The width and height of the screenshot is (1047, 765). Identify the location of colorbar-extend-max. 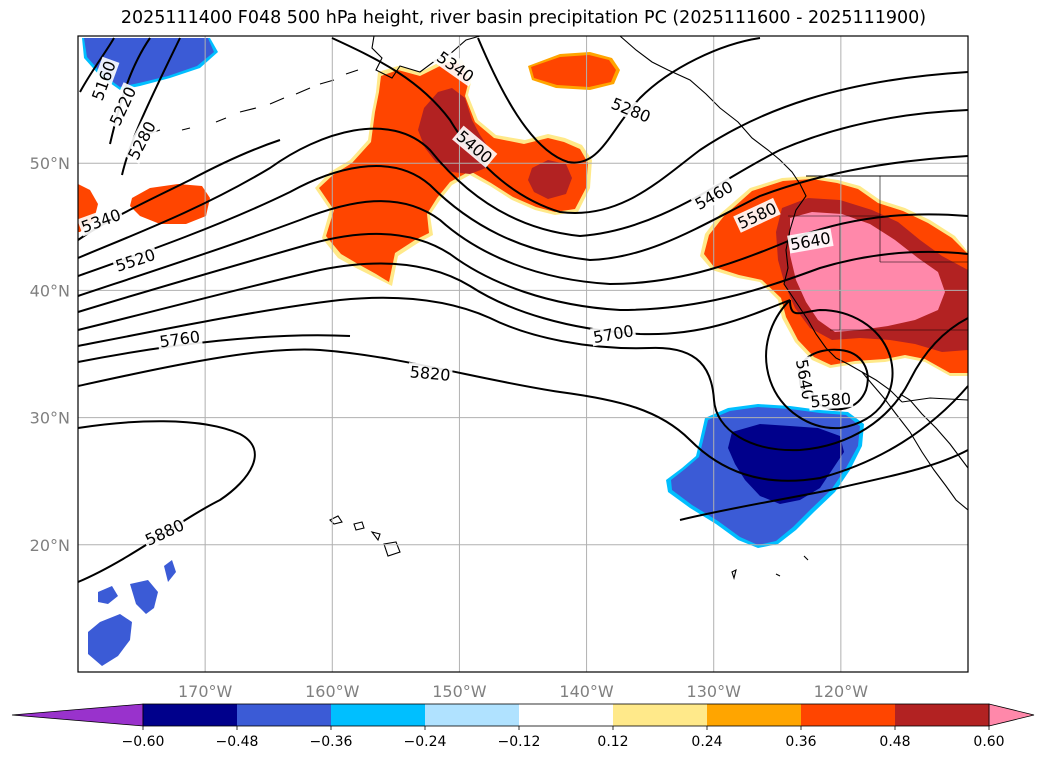
(1011, 715).